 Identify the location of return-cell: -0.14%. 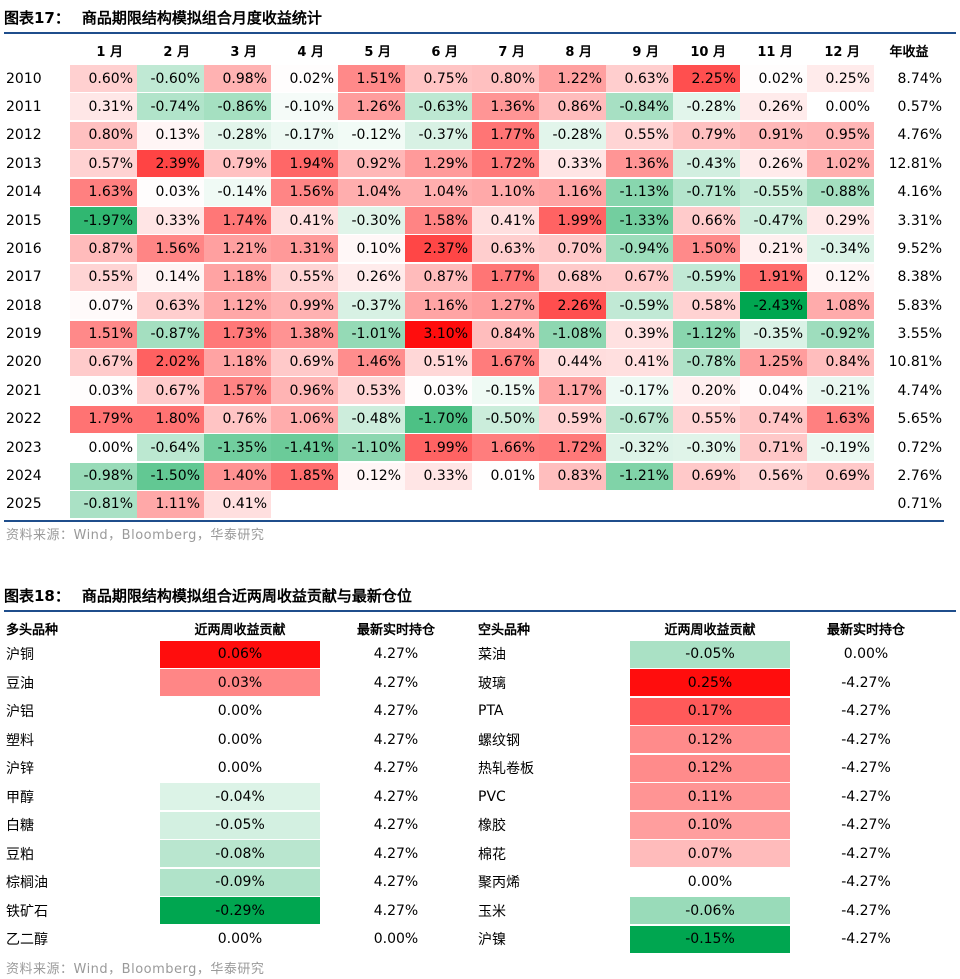
(237, 192).